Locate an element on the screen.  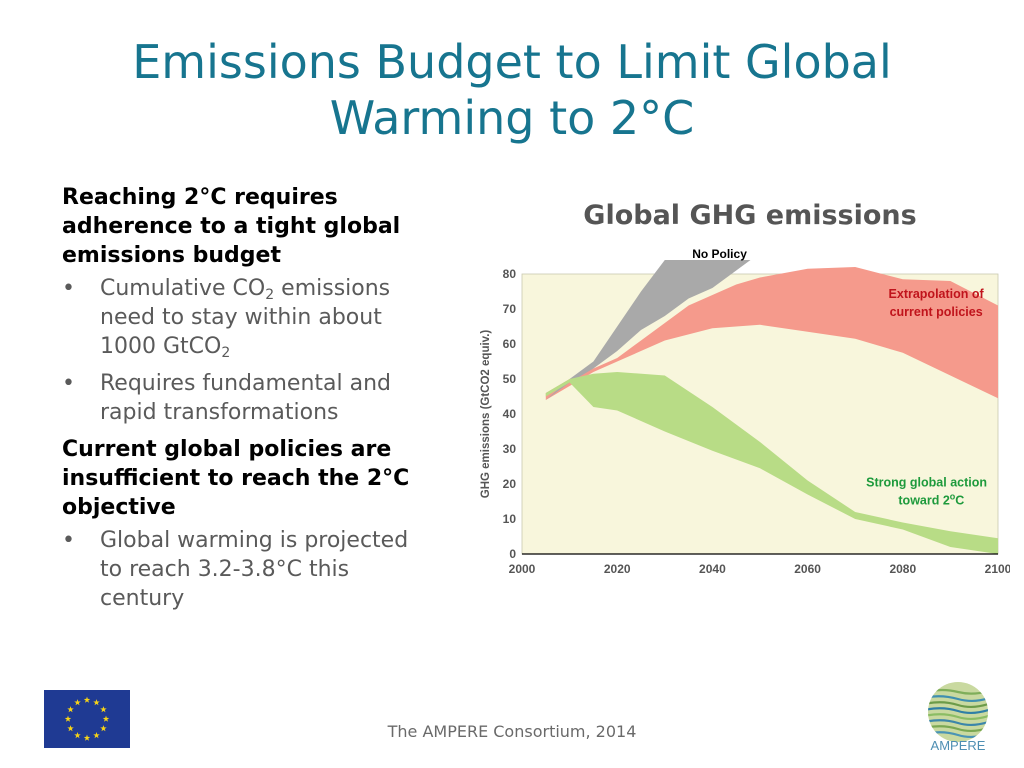
title-line-2: Warming to 2°C is located at coordinates (512, 118).